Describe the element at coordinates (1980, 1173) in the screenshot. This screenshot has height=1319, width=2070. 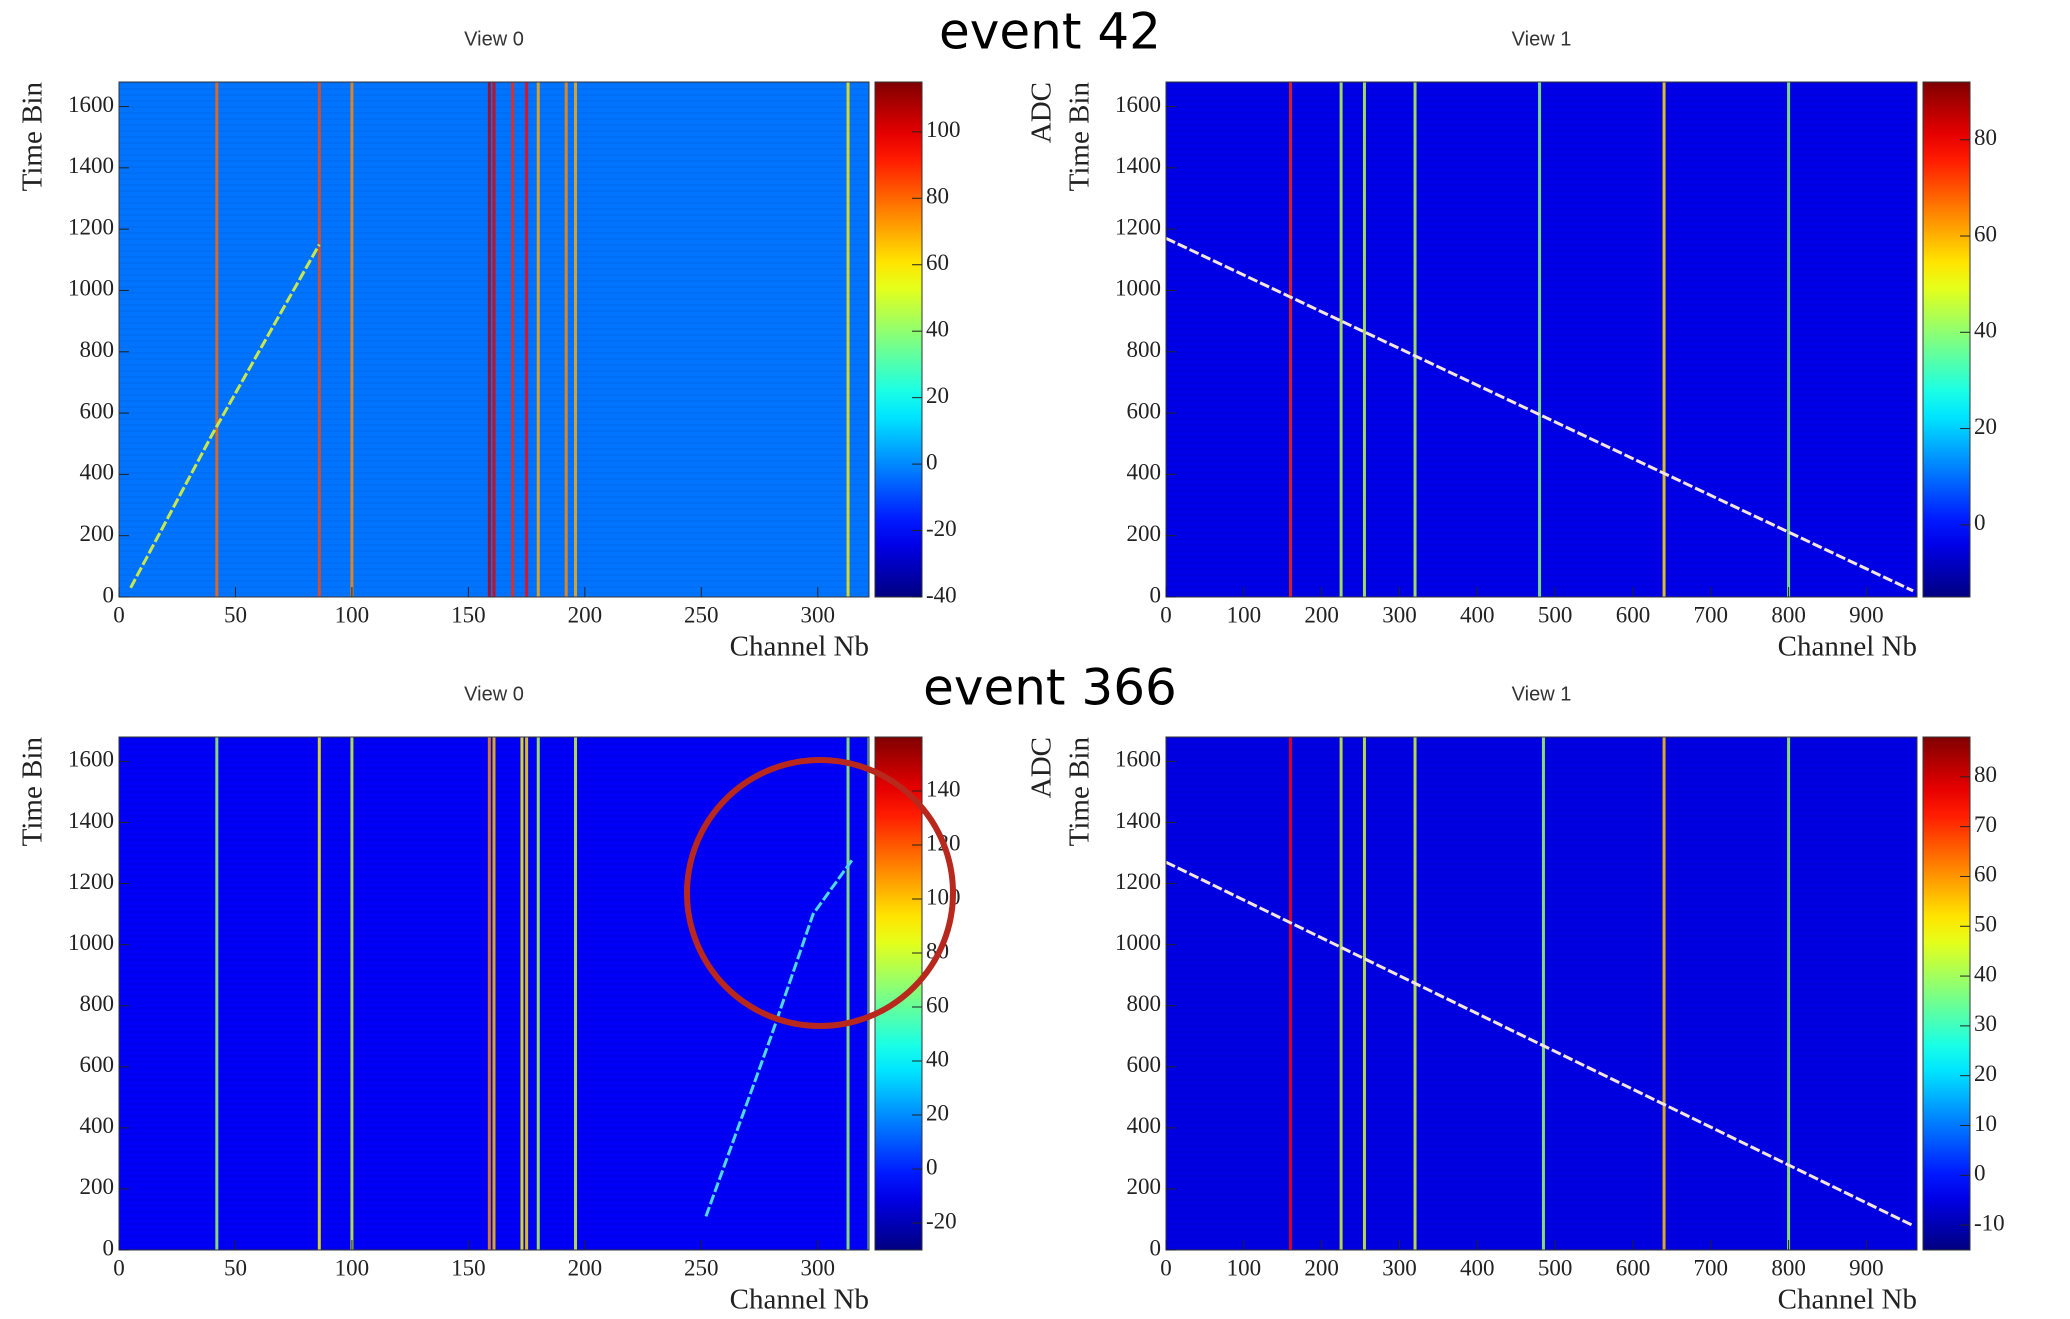
I see `colorbar-tick-label: 0` at that location.